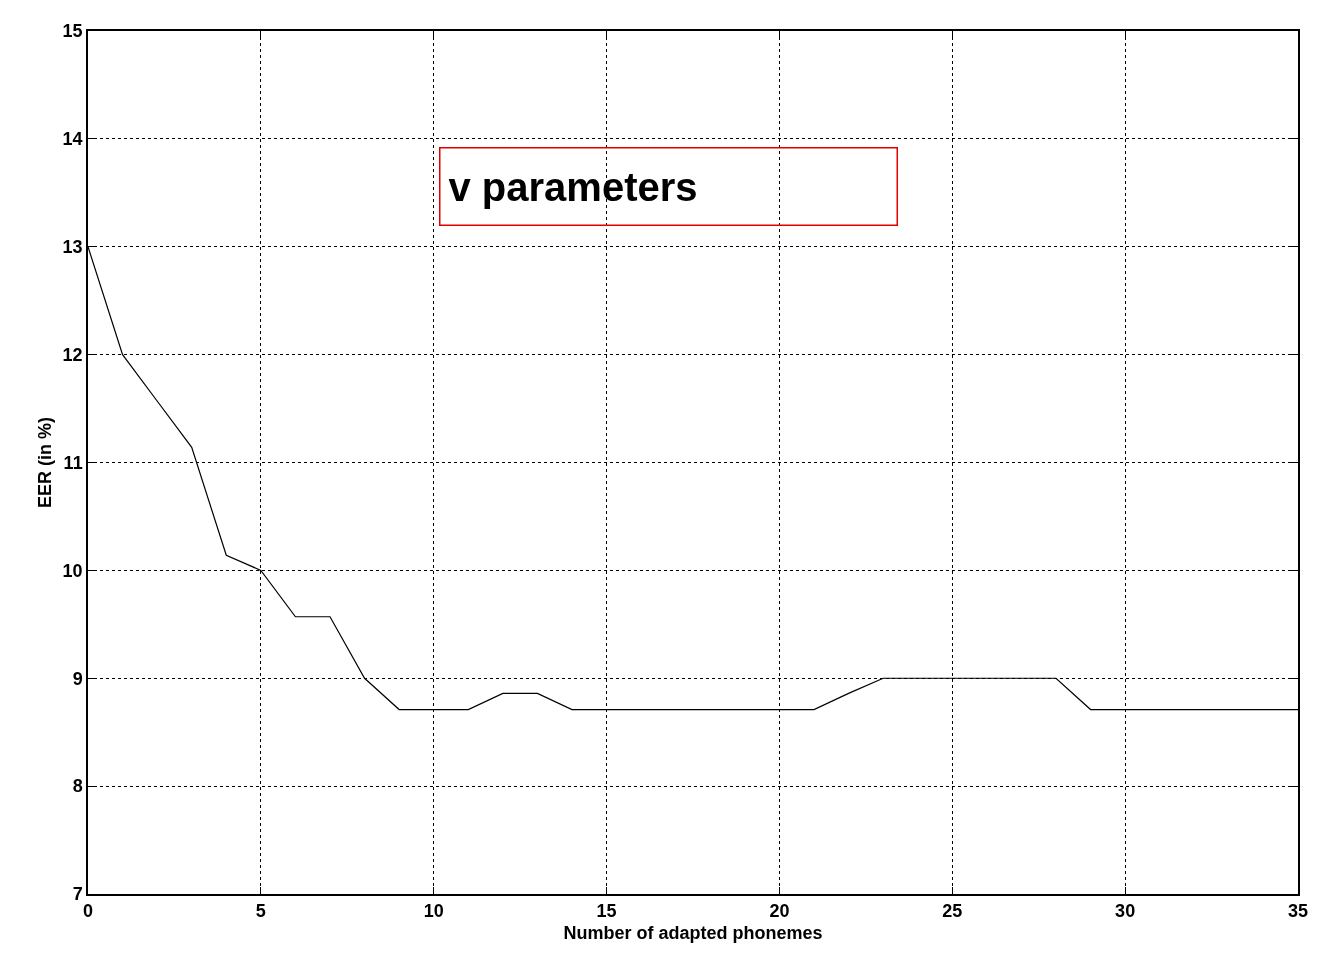 This screenshot has width=1320, height=959. Describe the element at coordinates (72, 570) in the screenshot. I see `y-tick-label: 10` at that location.